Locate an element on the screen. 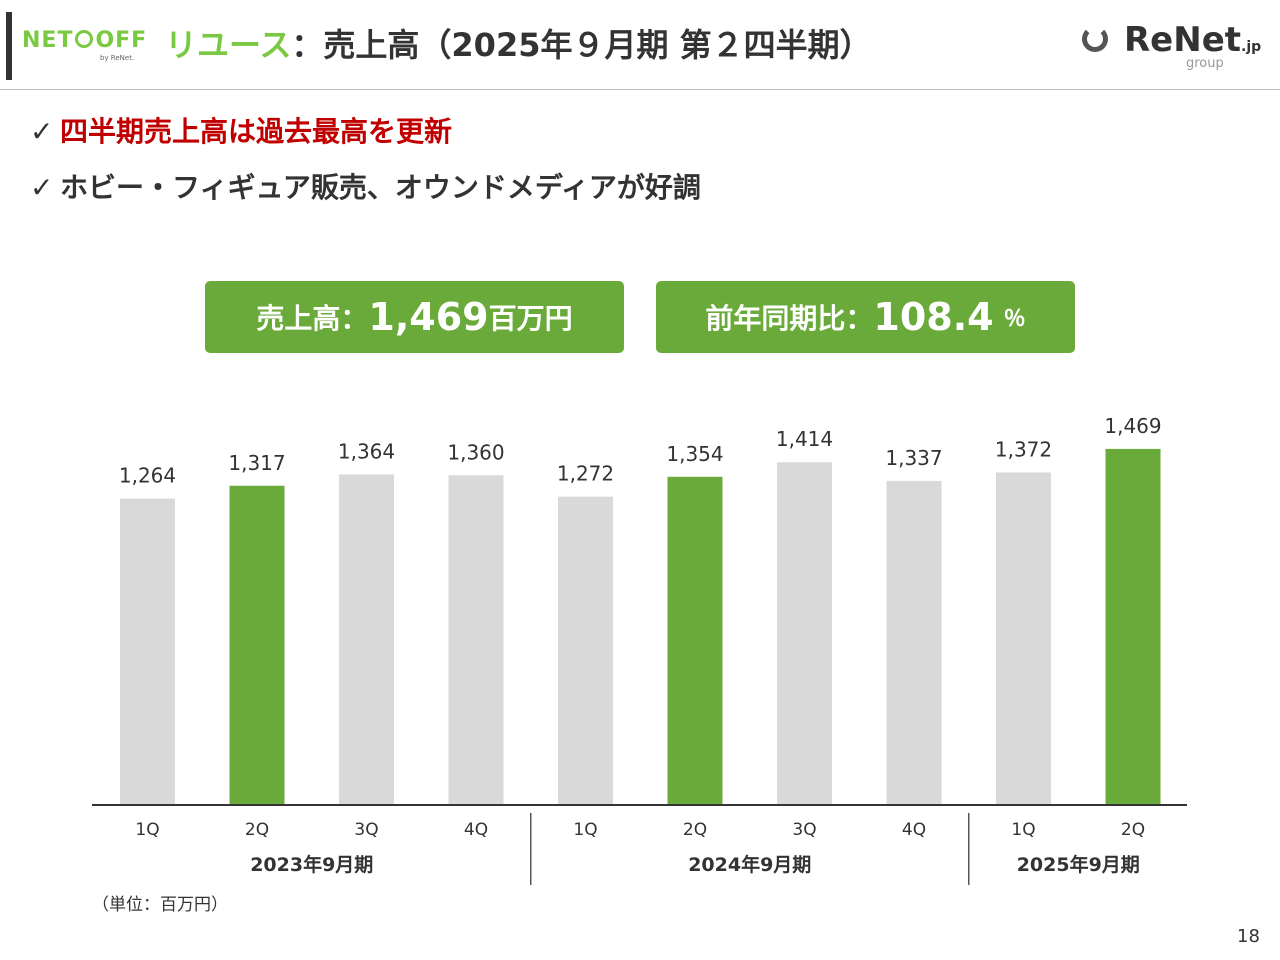 The image size is (1280, 960). data-label-4: 1,272 is located at coordinates (585, 474).